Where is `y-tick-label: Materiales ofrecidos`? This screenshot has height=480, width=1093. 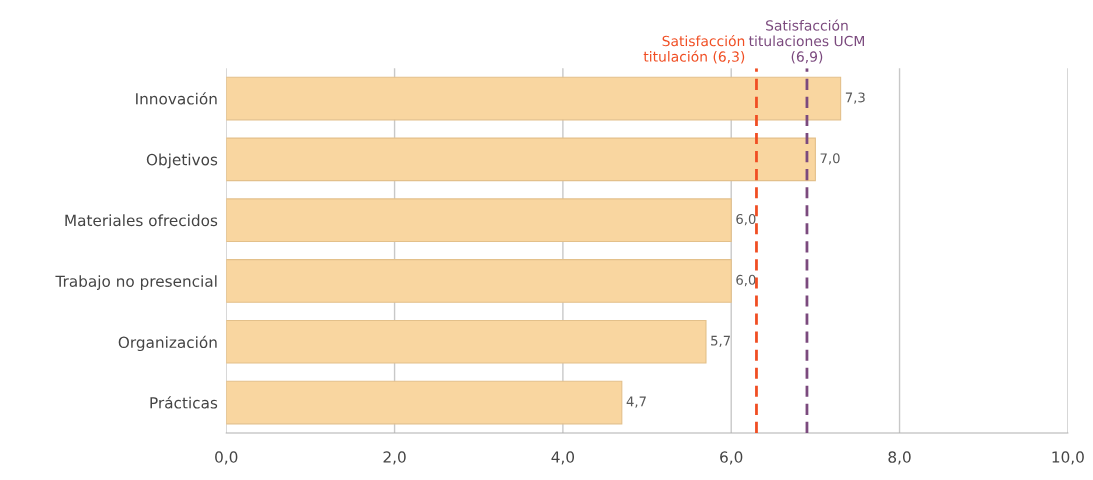
y-tick-label: Materiales ofrecidos is located at coordinates (141, 220).